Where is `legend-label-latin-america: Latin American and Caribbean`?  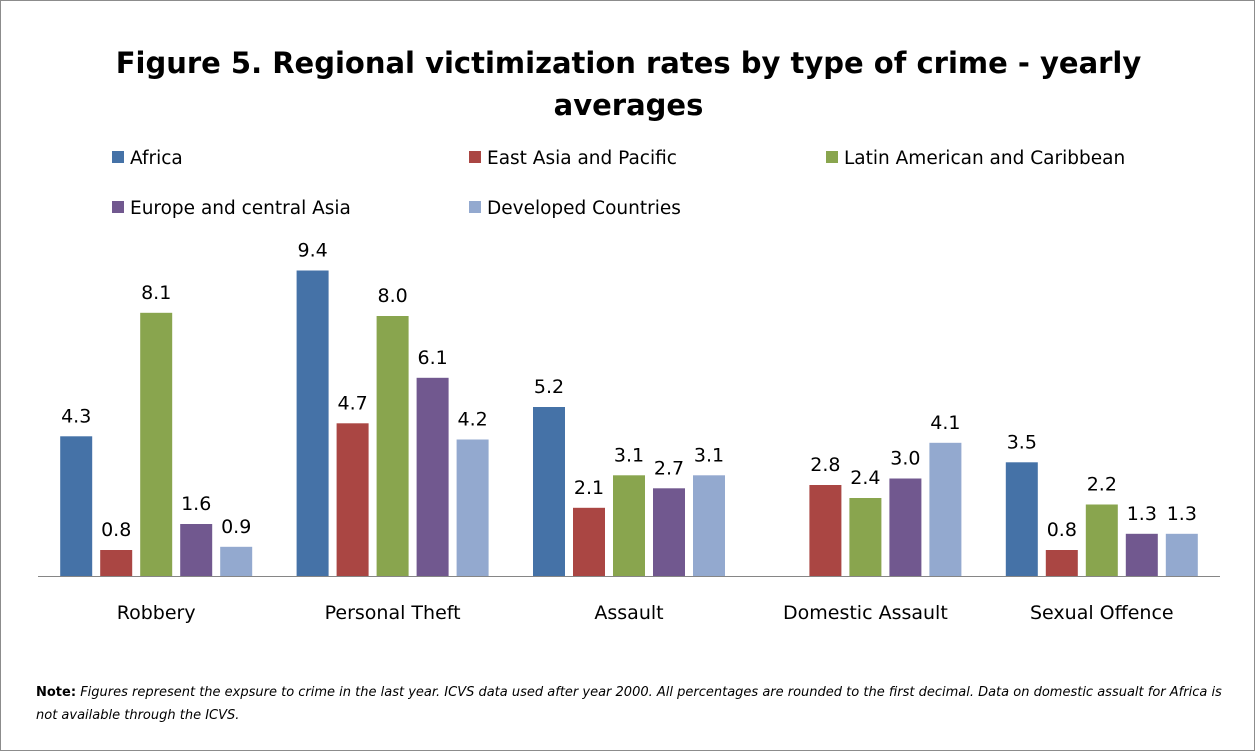 legend-label-latin-america: Latin American and Caribbean is located at coordinates (985, 158).